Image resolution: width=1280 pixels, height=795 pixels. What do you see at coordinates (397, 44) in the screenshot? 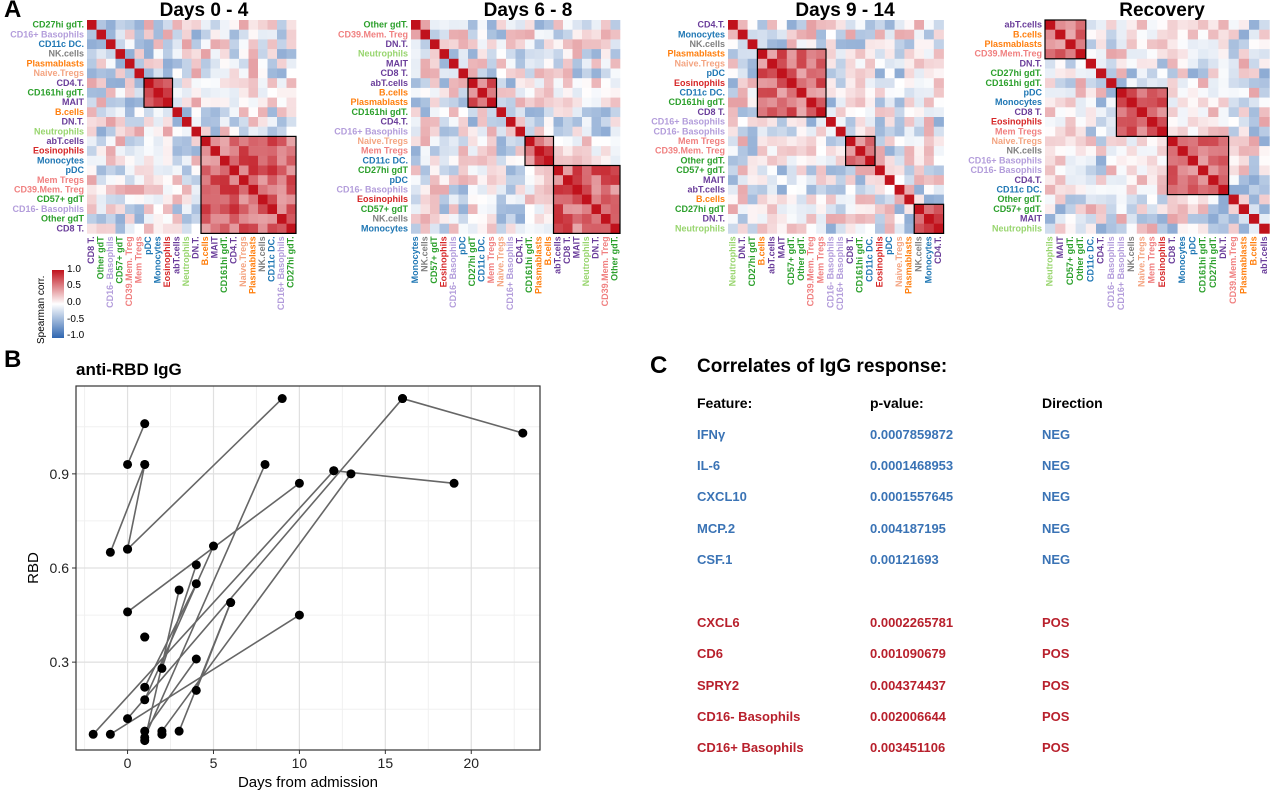
I see `heatmap-row-label: DN.T.` at bounding box center [397, 44].